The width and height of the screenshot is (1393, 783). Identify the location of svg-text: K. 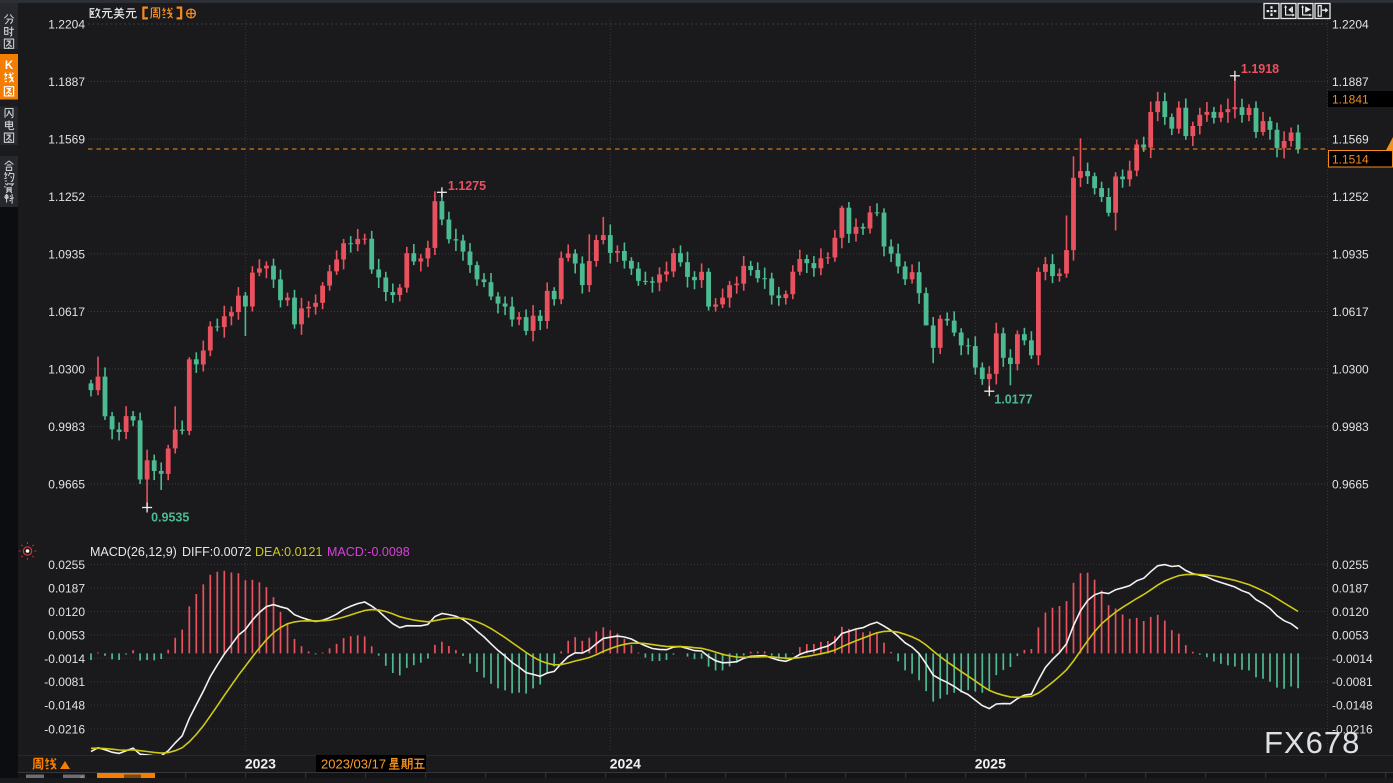
(9, 66).